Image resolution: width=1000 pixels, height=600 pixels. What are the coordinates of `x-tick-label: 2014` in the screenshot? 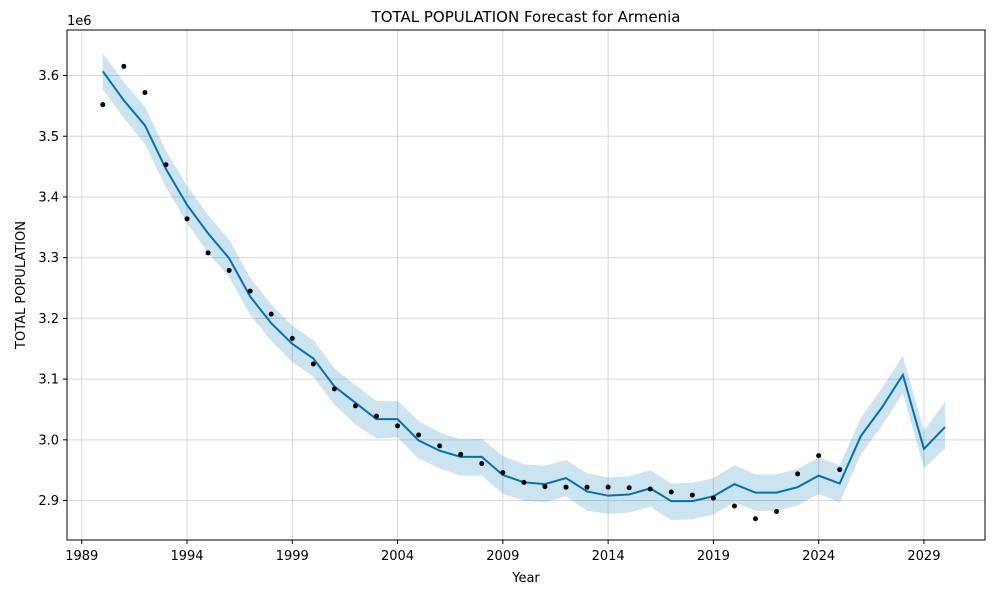 It's located at (608, 556).